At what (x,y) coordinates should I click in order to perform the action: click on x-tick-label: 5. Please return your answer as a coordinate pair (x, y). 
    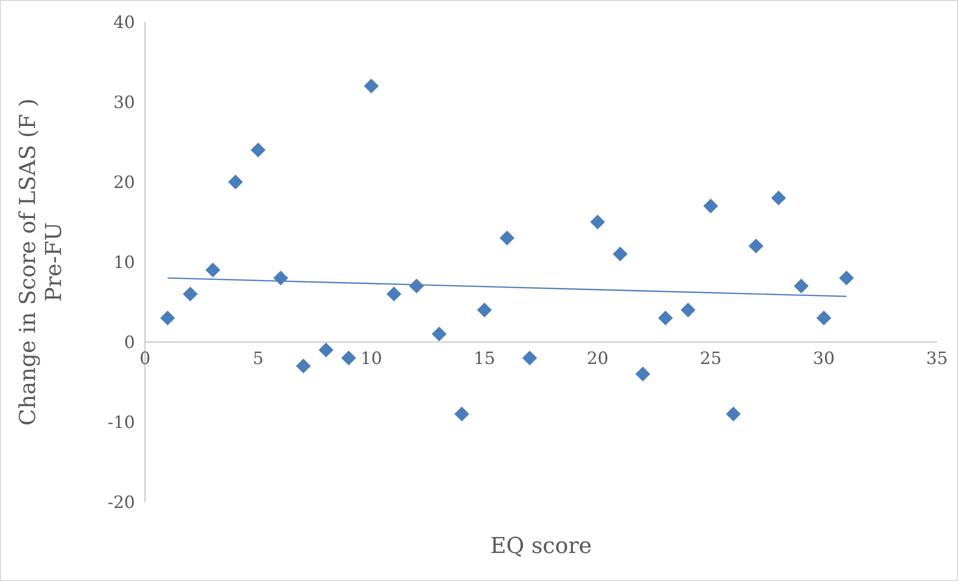
    Looking at the image, I should click on (258, 359).